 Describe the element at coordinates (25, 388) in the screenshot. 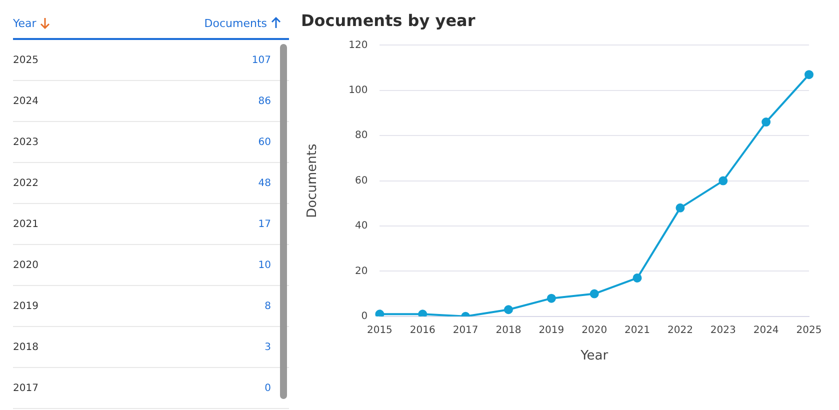

I see `category-label: 2017` at that location.